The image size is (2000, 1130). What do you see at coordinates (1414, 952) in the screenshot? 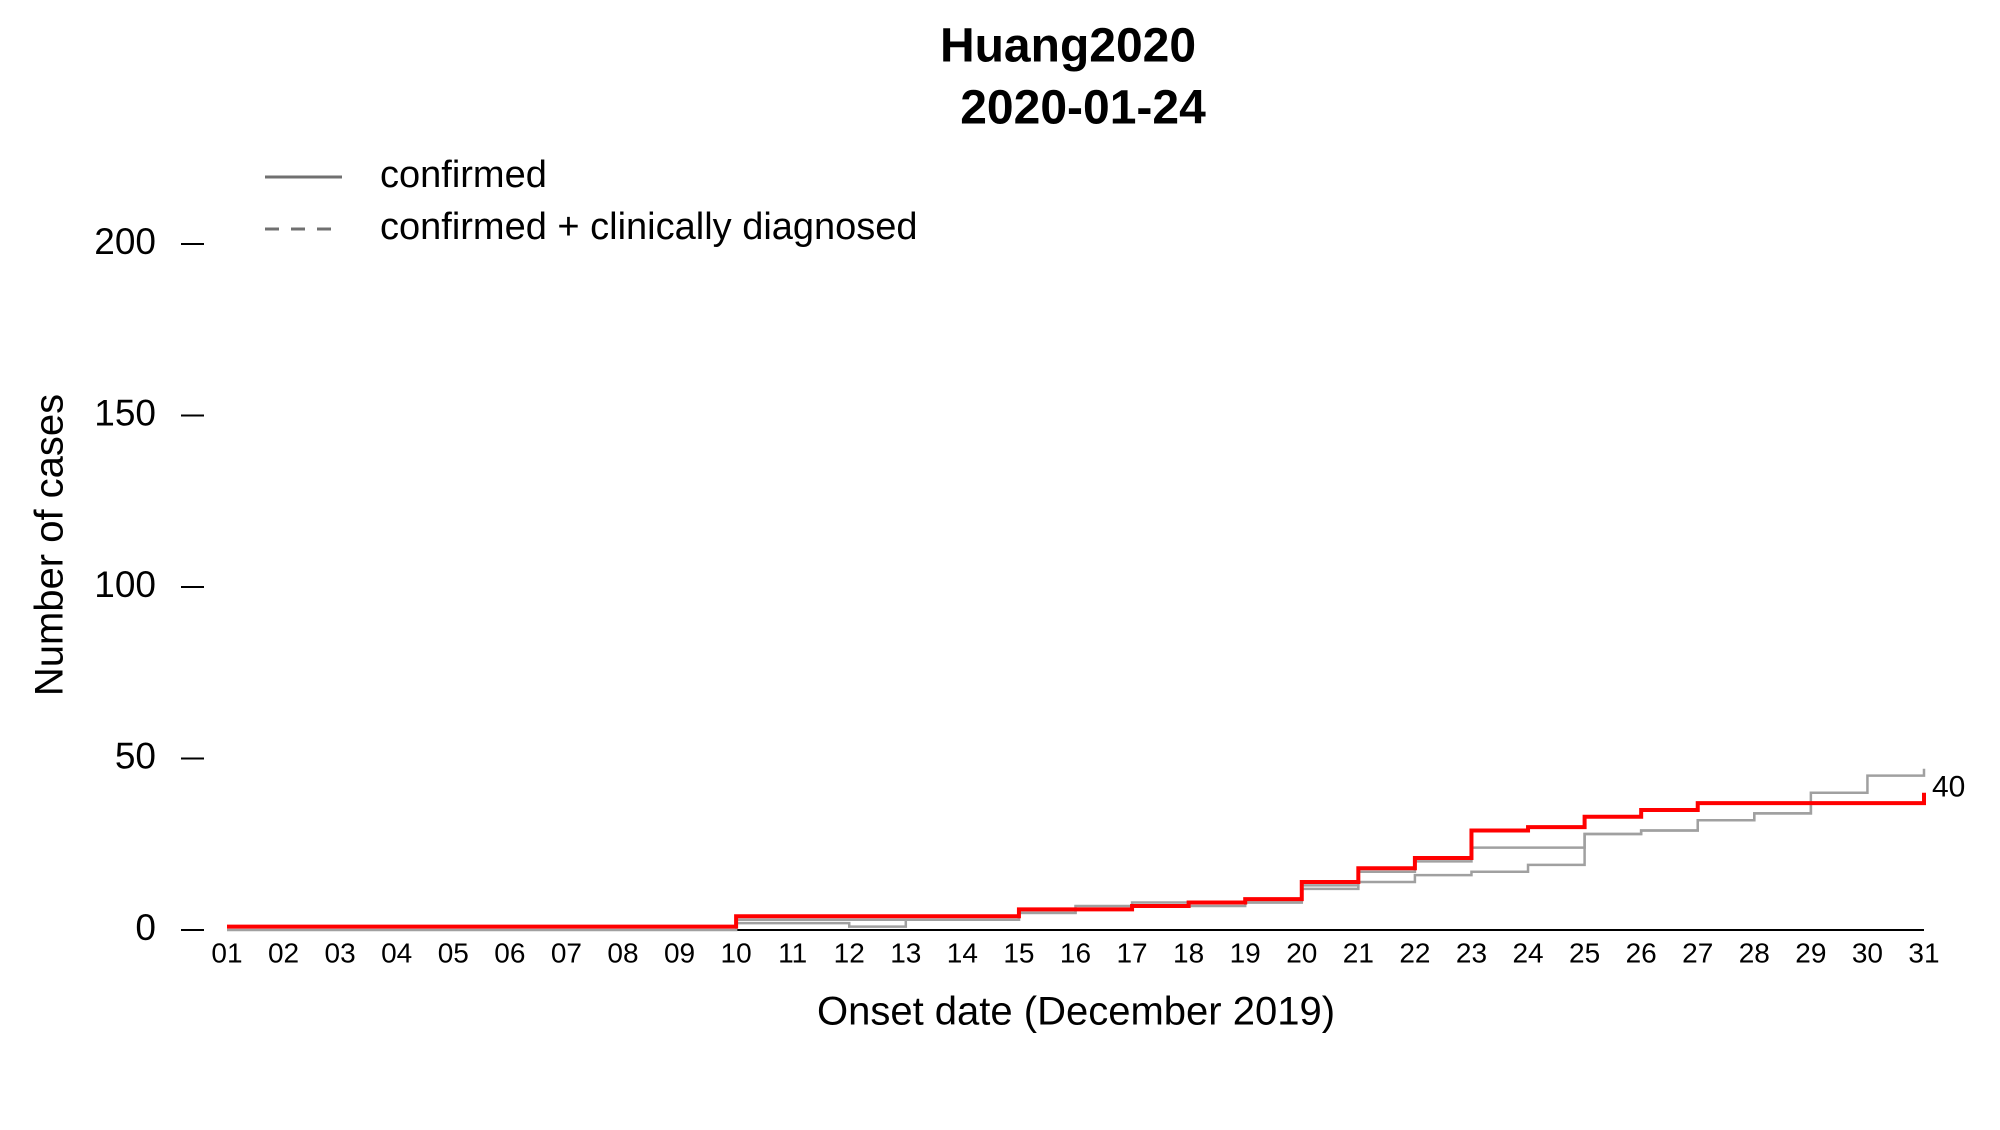
I see `x-tick-label: 22` at bounding box center [1414, 952].